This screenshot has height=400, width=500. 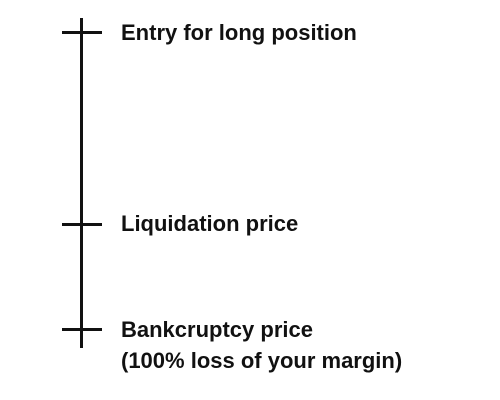 I want to click on entry-tick-mark, so click(x=82, y=32).